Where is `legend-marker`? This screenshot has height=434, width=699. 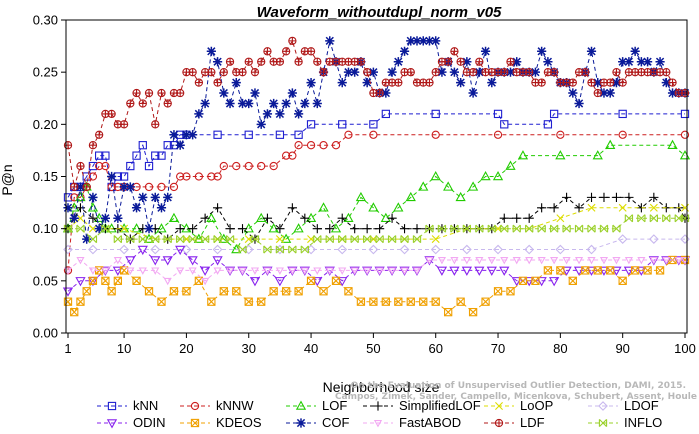 legend-marker is located at coordinates (603, 406).